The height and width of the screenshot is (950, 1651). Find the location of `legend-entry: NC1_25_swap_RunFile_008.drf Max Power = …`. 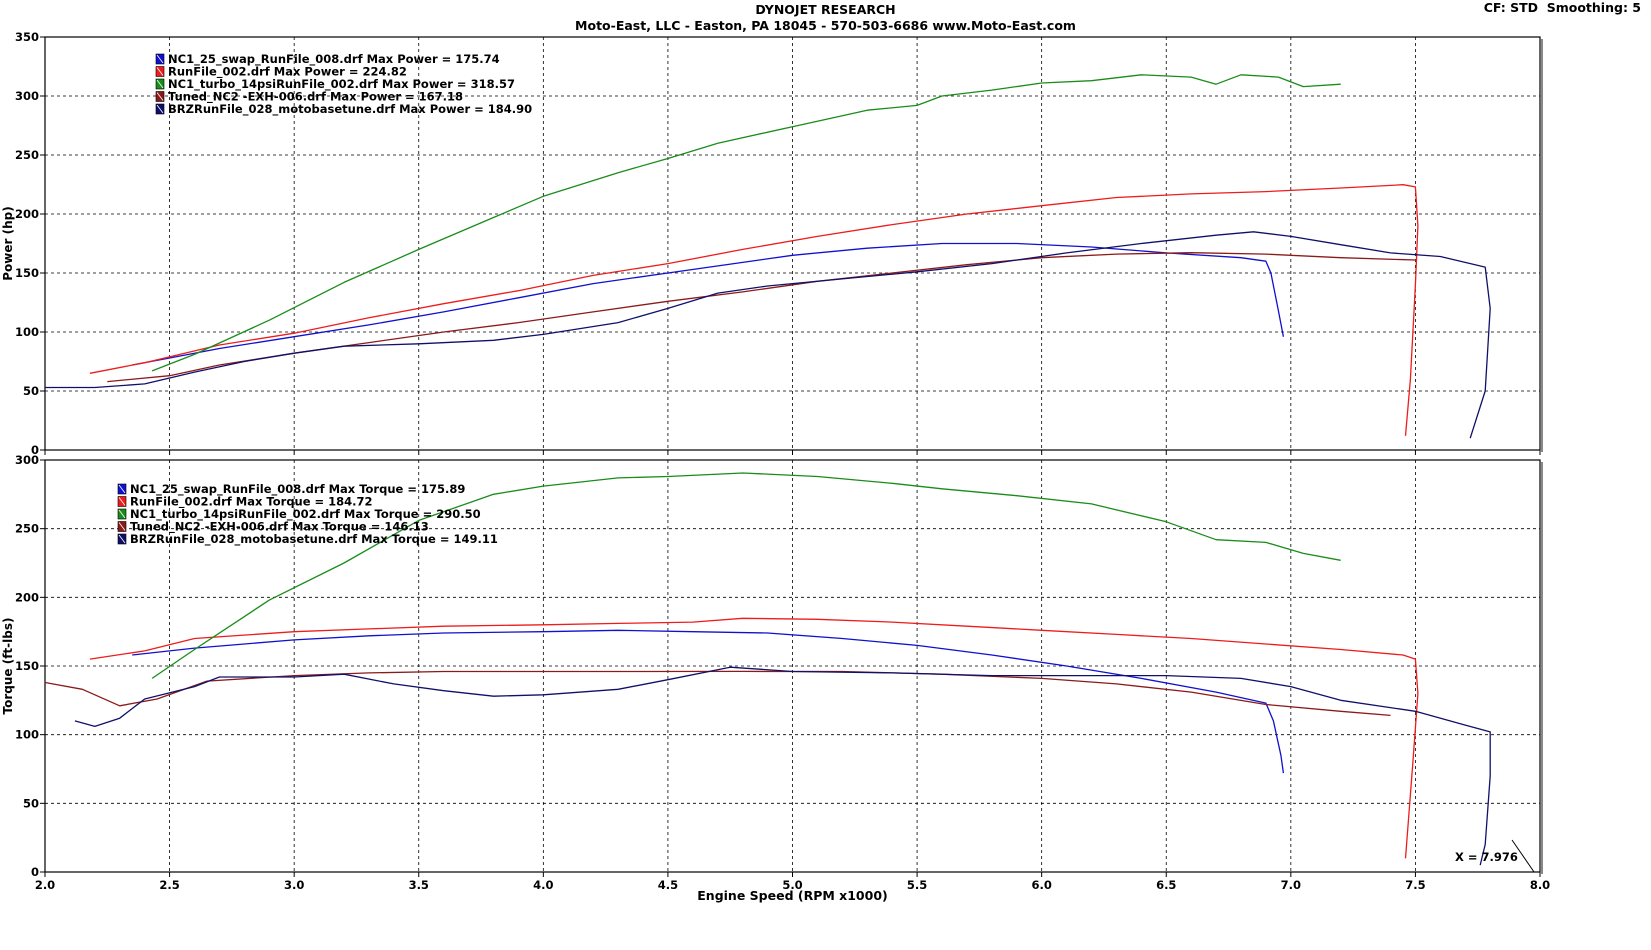

legend-entry: NC1_25_swap_RunFile_008.drf Max Power = … is located at coordinates (334, 59).